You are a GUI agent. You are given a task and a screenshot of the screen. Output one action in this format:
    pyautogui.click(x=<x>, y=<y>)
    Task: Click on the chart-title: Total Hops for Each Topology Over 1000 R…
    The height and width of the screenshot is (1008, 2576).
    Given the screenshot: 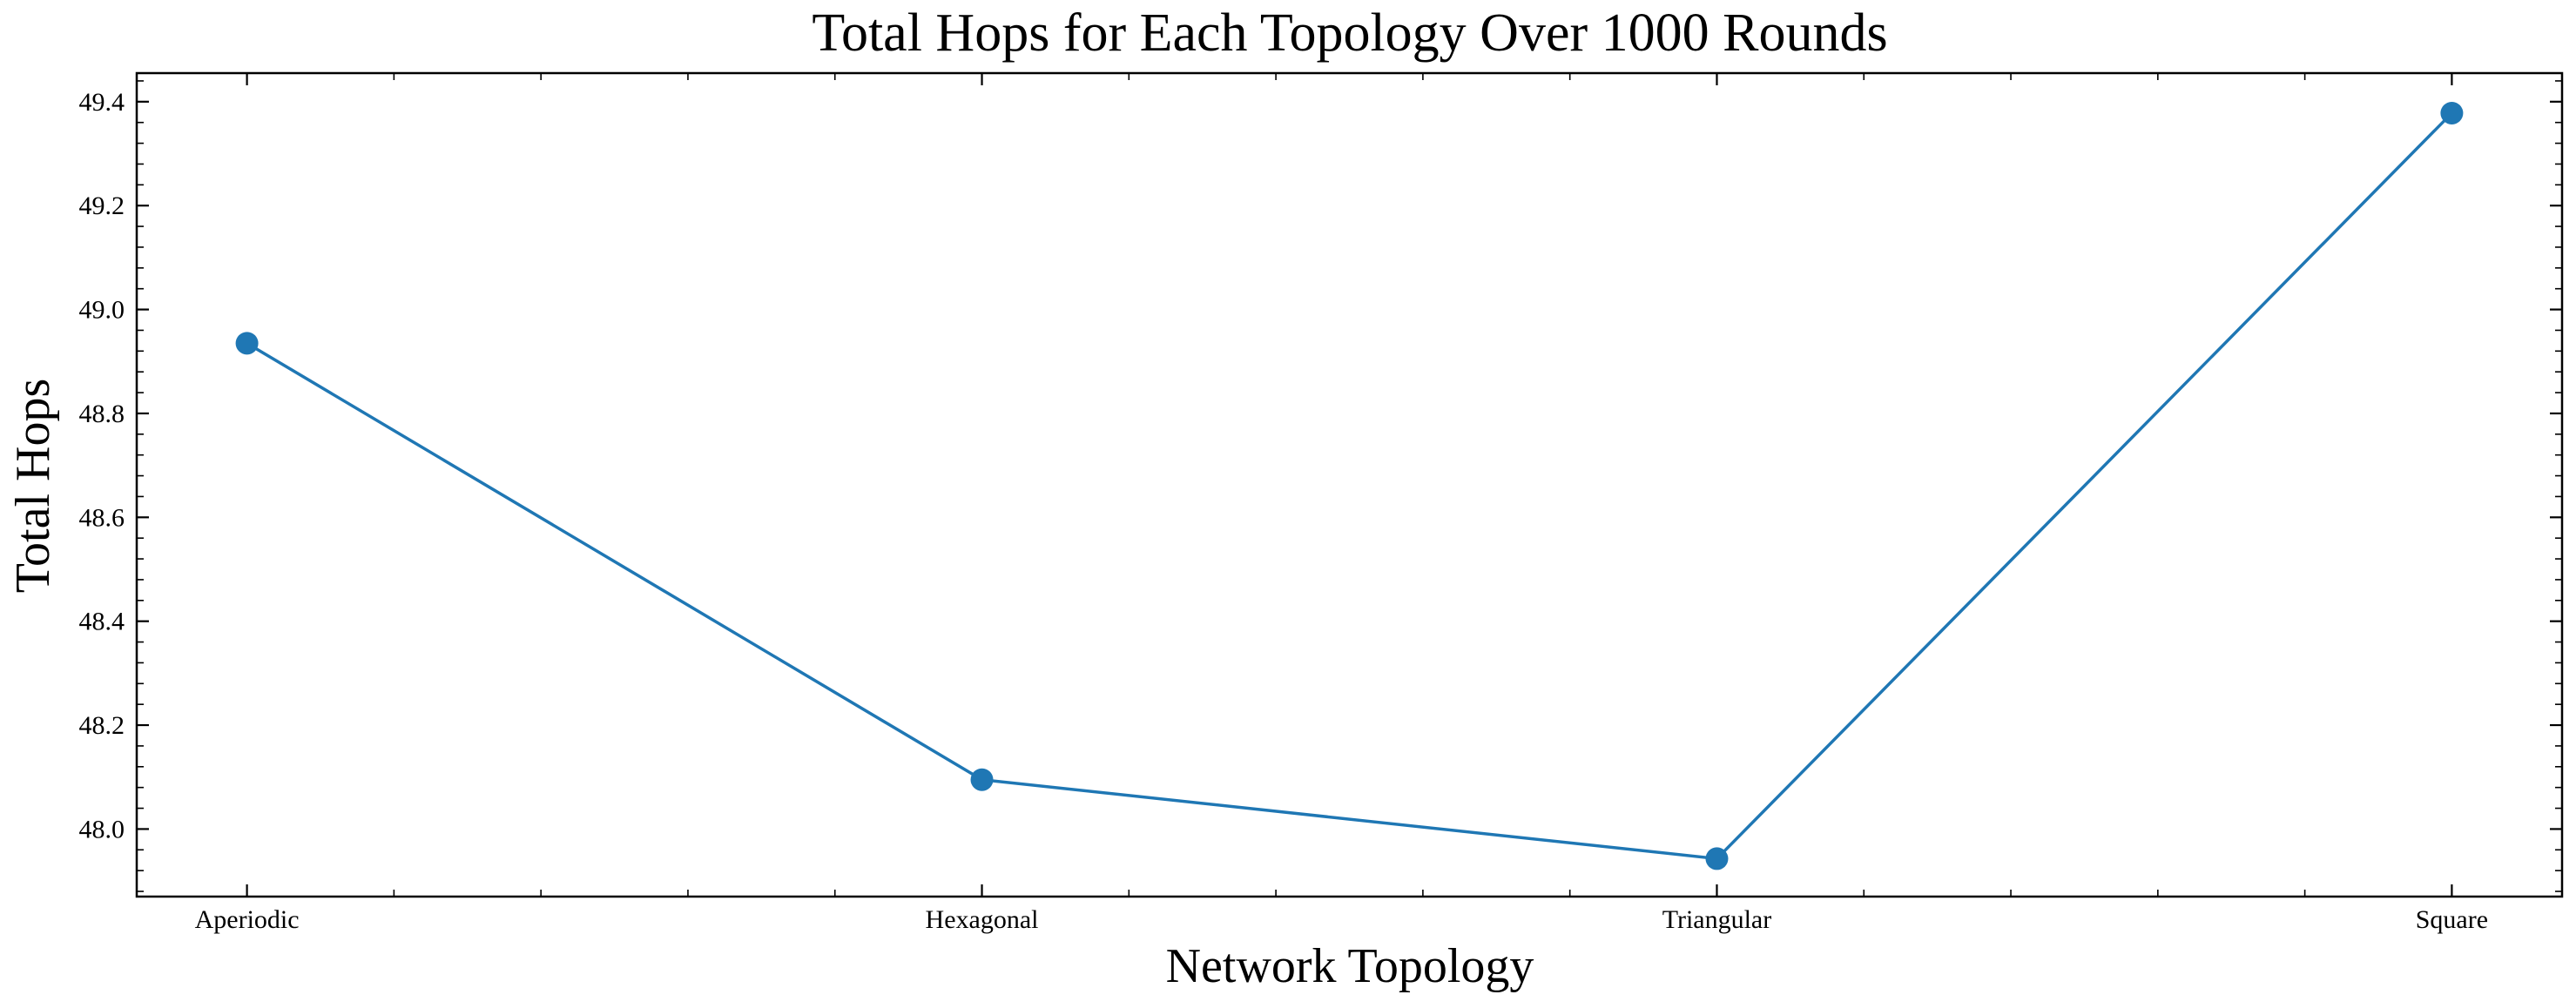 What is the action you would take?
    pyautogui.click(x=1349, y=33)
    